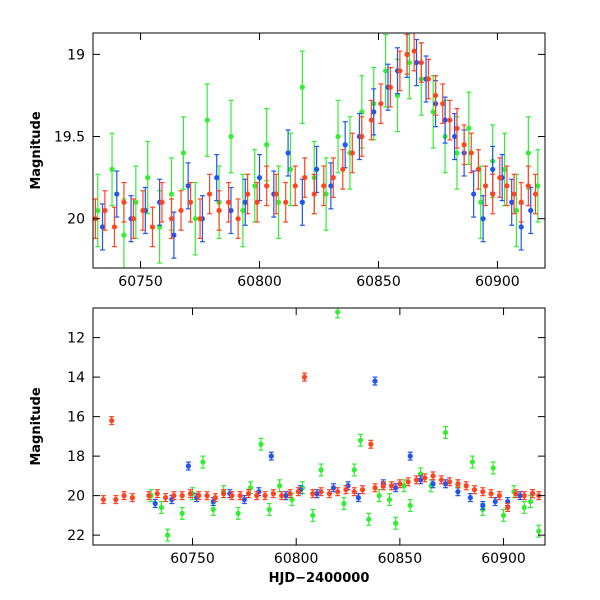 This screenshot has width=600, height=600. What do you see at coordinates (378, 282) in the screenshot?
I see `x-tick-label: 60850` at bounding box center [378, 282].